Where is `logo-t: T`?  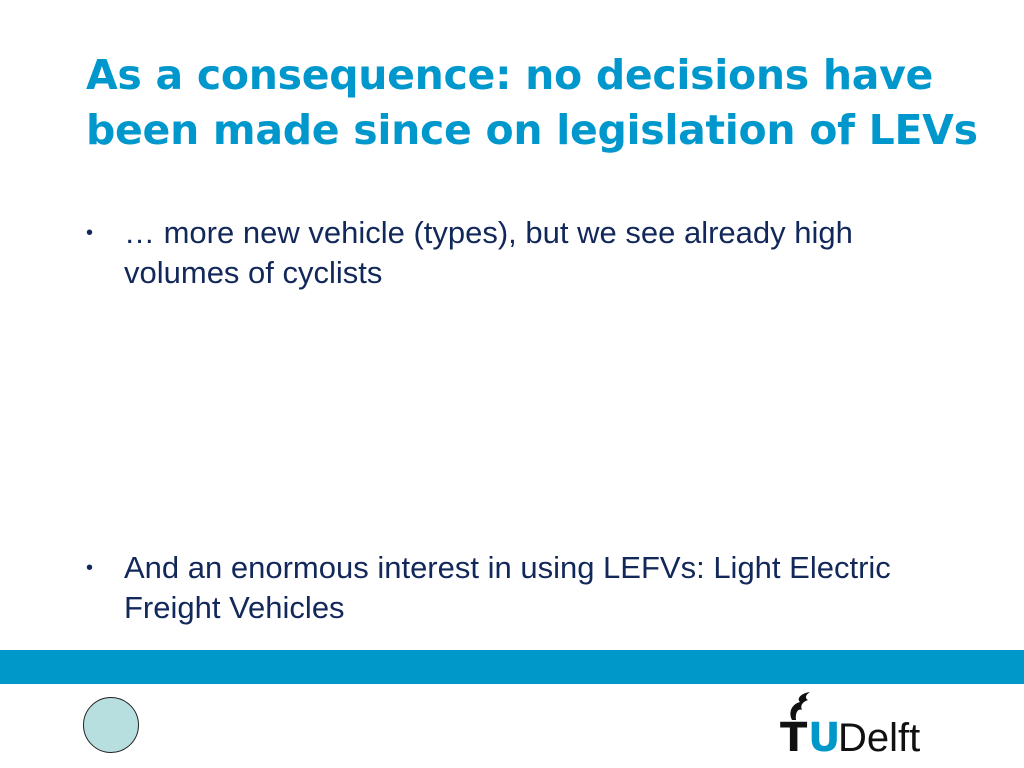
logo-t: T is located at coordinates (794, 738).